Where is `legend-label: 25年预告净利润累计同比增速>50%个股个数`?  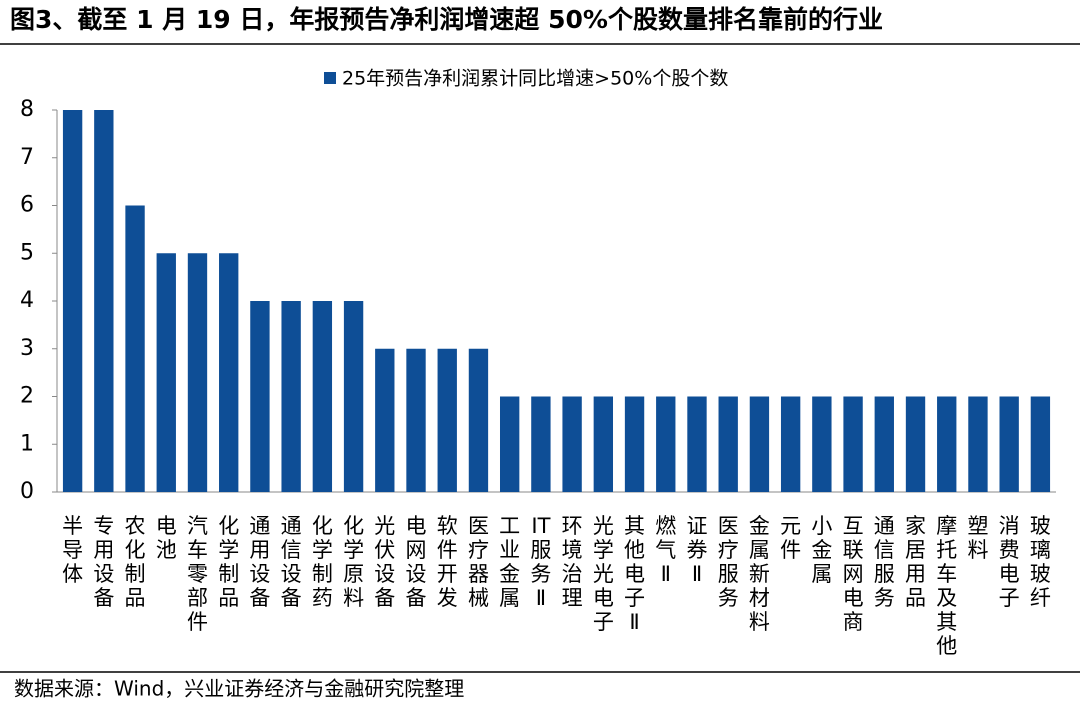 legend-label: 25年预告净利润累计同比增速>50%个股个数 is located at coordinates (535, 79).